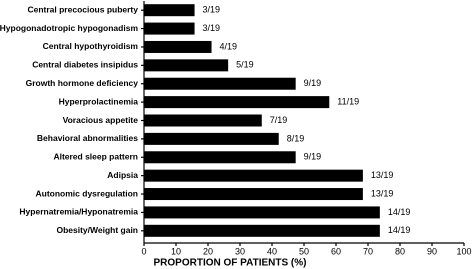  I want to click on y-tick-label: Obesity/Weight gain, so click(97, 230).